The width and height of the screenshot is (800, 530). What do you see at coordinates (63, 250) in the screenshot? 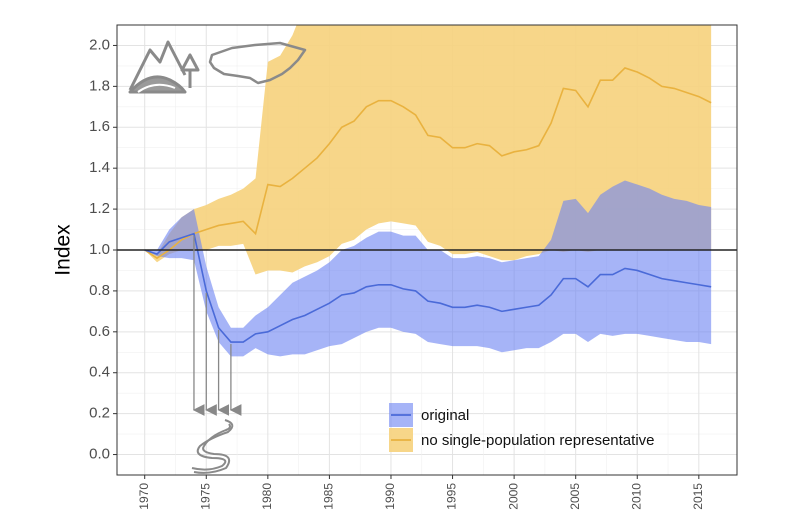
I see `y-axis-label: Index` at bounding box center [63, 250].